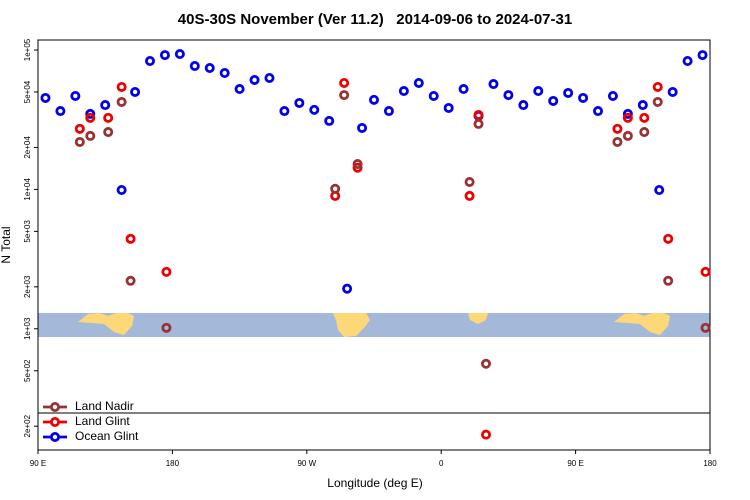 The height and width of the screenshot is (500, 750). I want to click on y-tick-label: 1e+04, so click(27, 189).